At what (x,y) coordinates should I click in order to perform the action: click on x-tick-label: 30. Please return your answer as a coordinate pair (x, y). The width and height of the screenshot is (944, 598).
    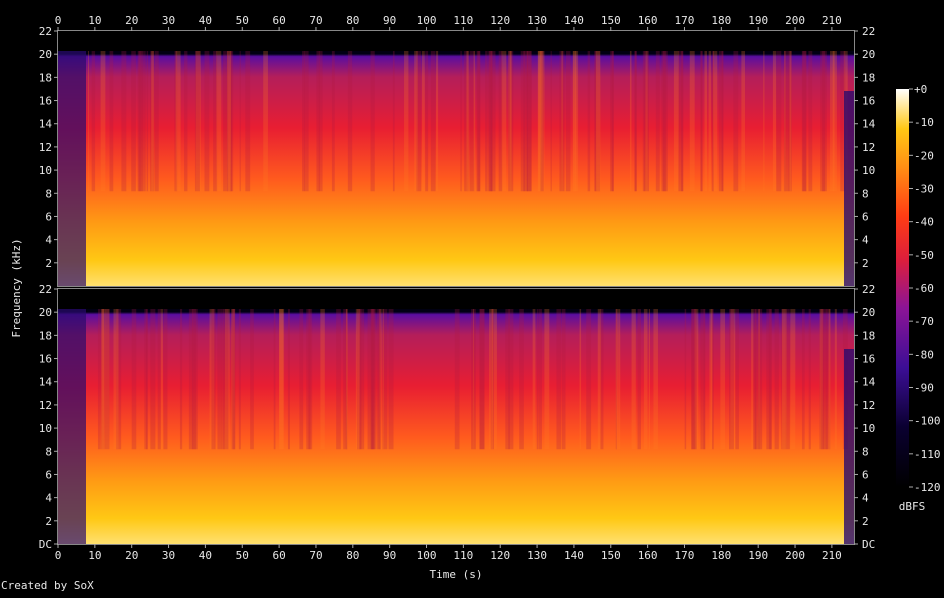
    Looking at the image, I should click on (168, 555).